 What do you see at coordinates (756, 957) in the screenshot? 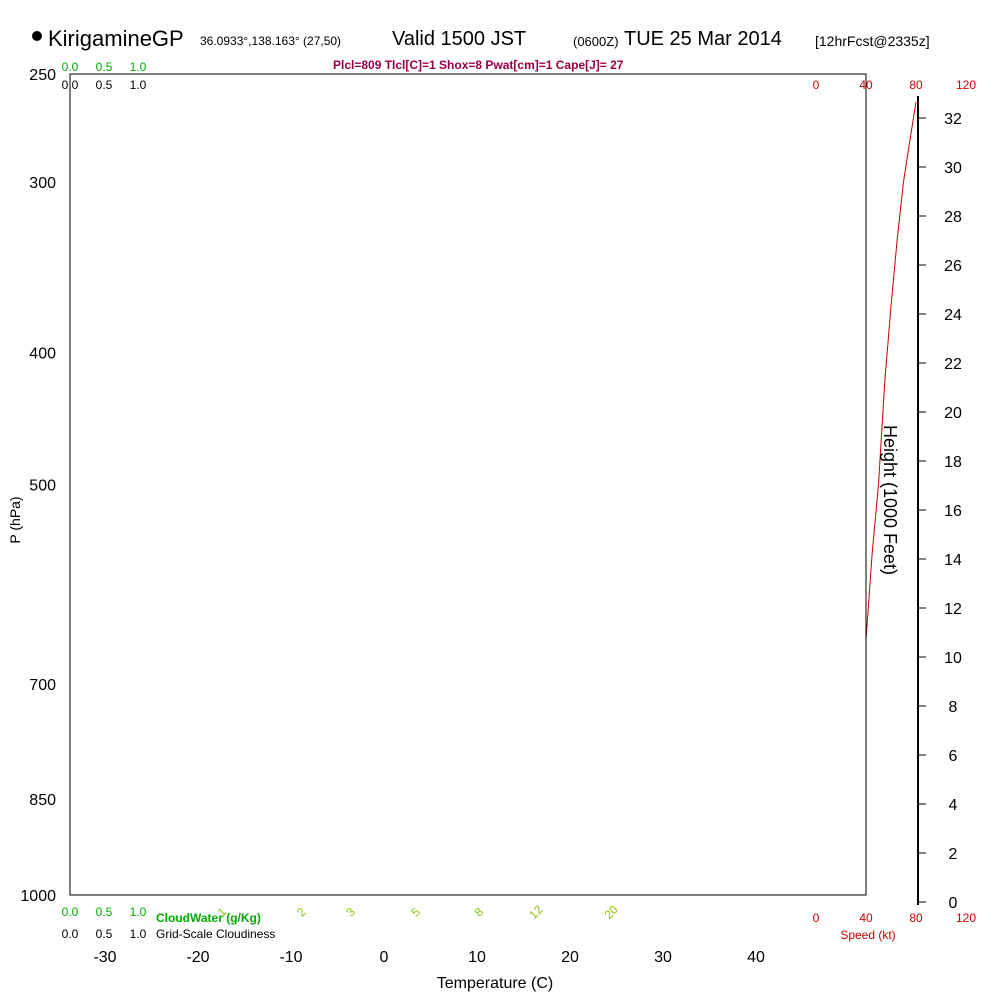
I see `temperature-tick-label: 40` at bounding box center [756, 957].